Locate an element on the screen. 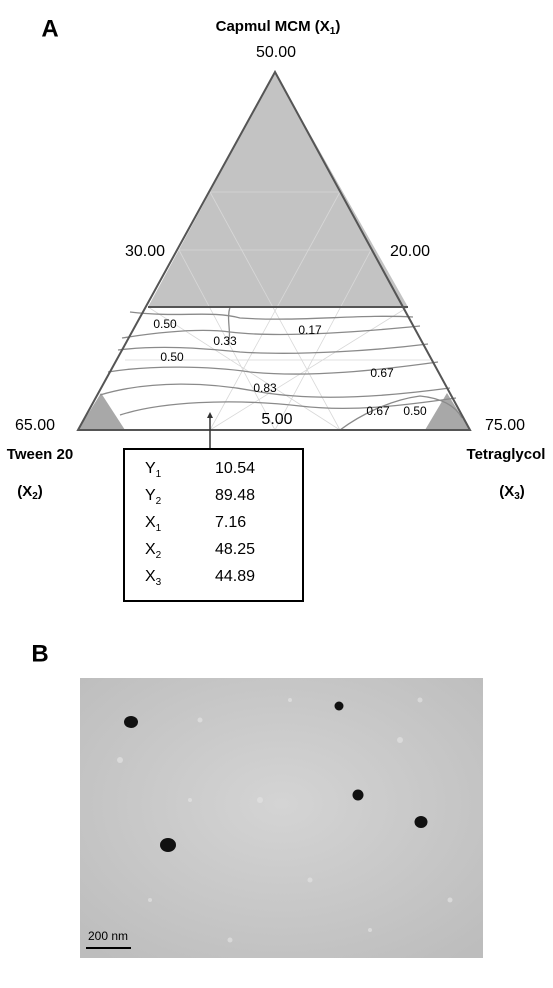 The height and width of the screenshot is (988, 553). vertex-title: Capmul MCM (X1) is located at coordinates (278, 27).